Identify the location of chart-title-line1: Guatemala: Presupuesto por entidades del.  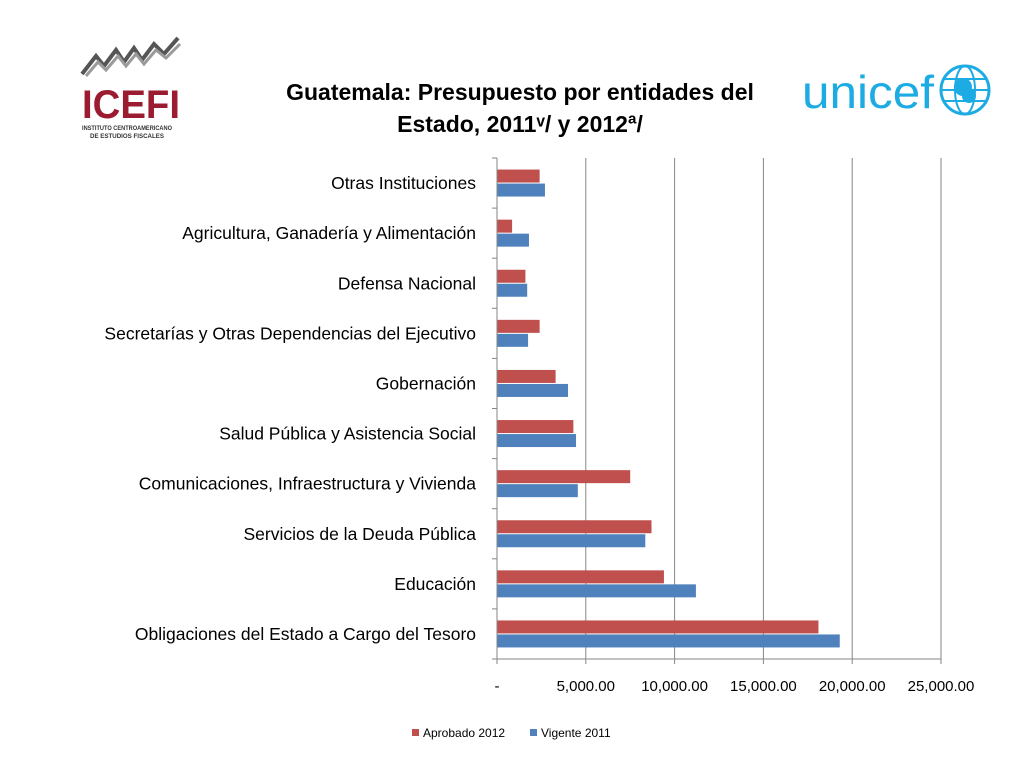
(520, 92).